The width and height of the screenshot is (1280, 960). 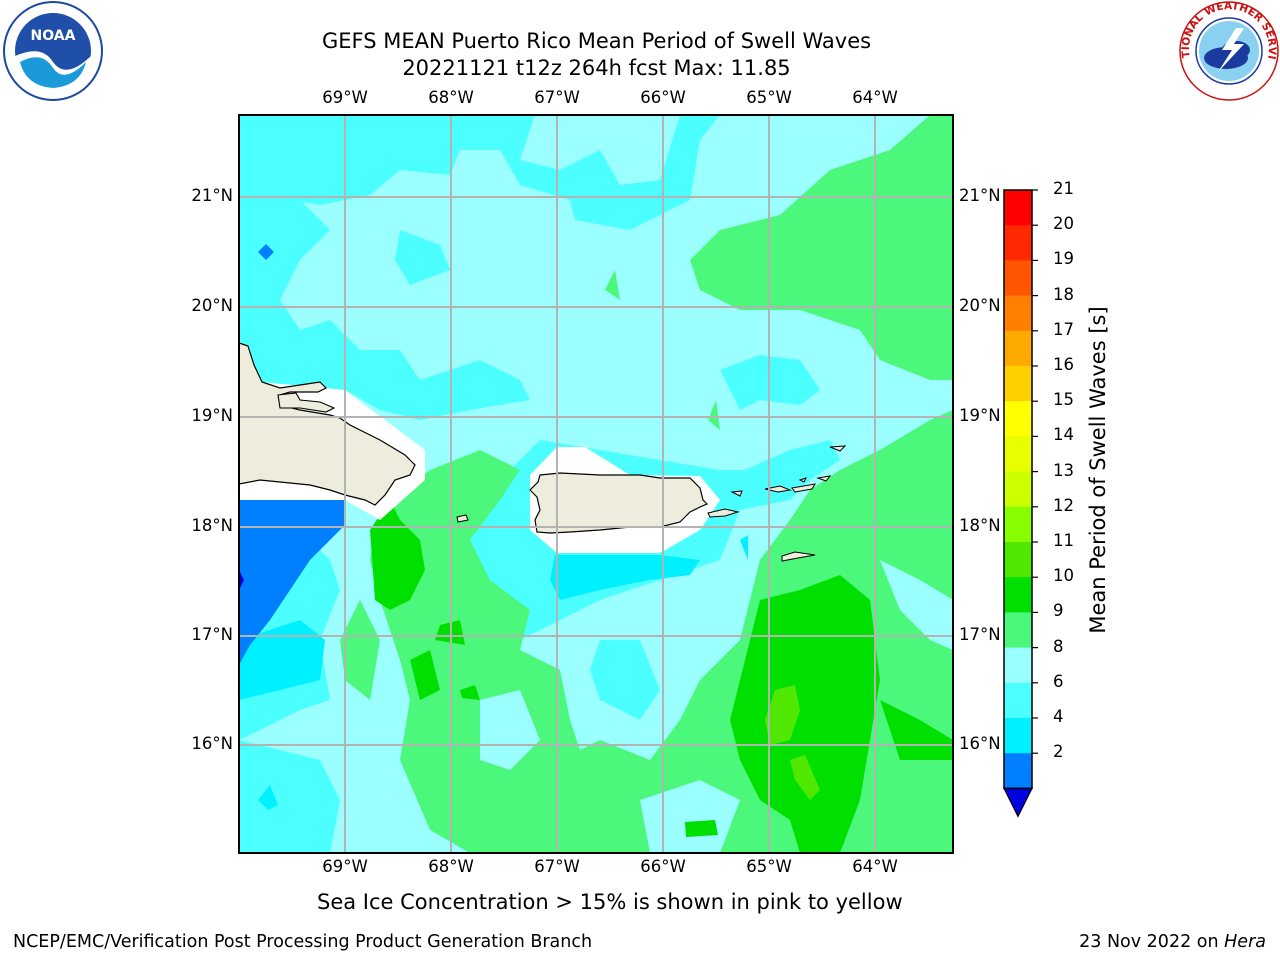 I want to click on lon-label-bottom: 64°W, so click(x=875, y=866).